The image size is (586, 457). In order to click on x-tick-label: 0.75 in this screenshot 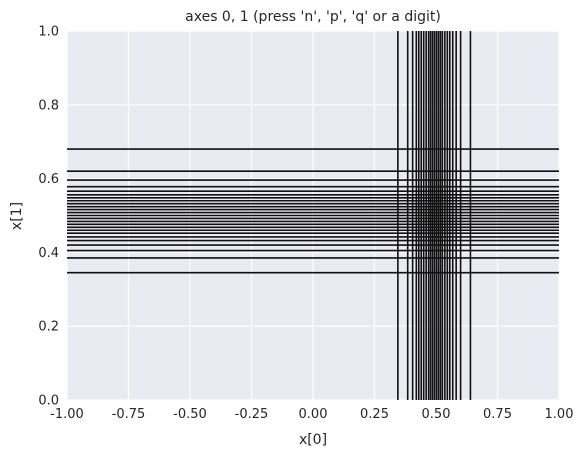, I will do `click(497, 414)`.